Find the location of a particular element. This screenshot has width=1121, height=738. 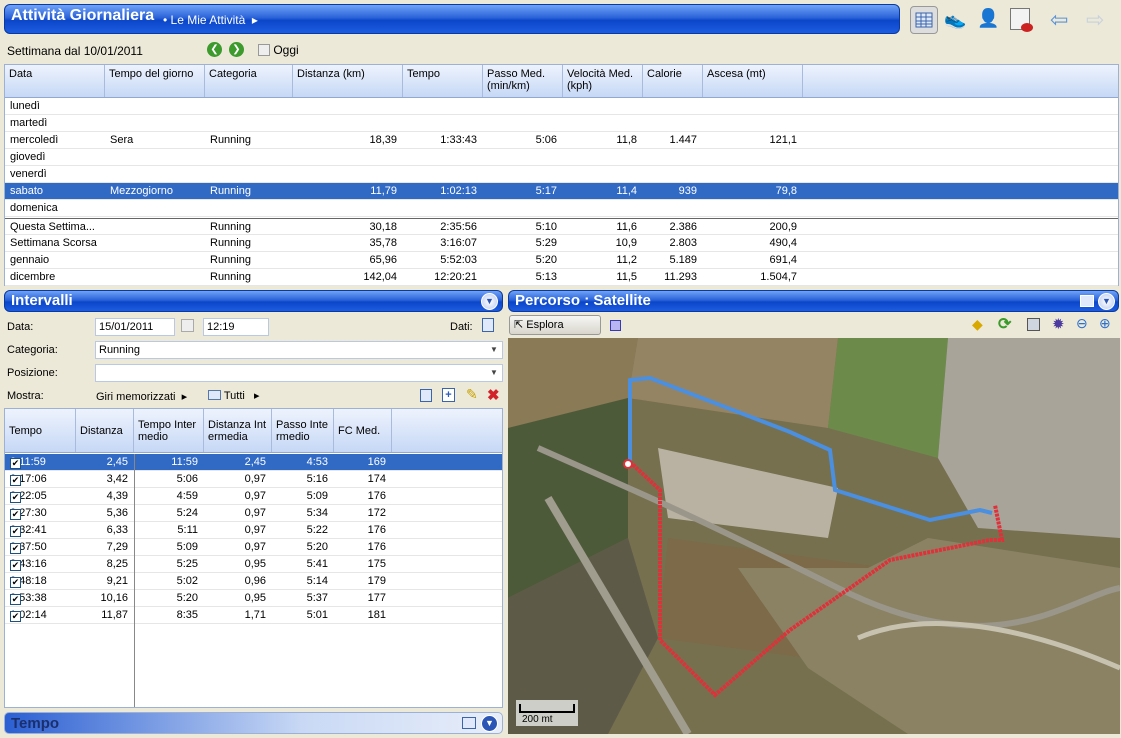

data-calculator-icon is located at coordinates (488, 325).